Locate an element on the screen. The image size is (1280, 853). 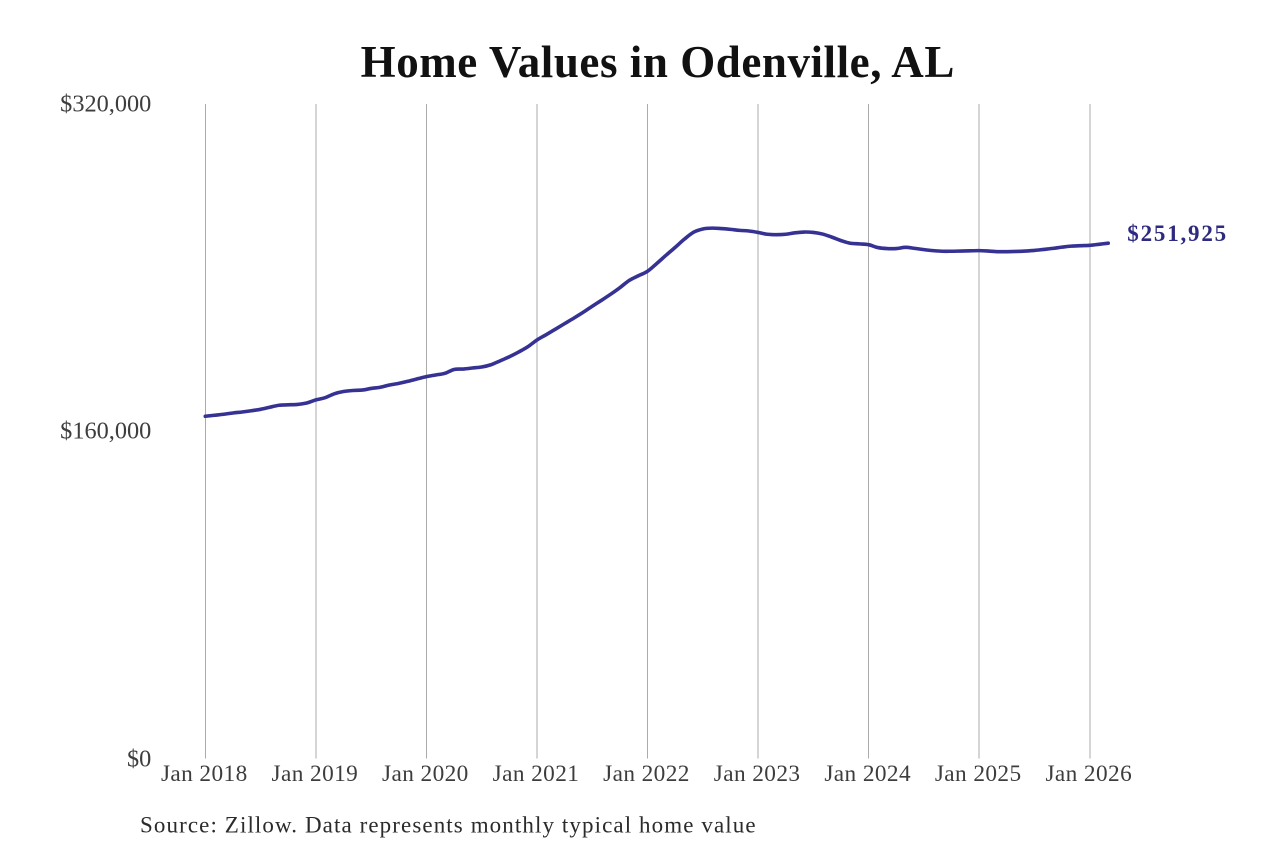
svg-text: Jan 2021 is located at coordinates (536, 774).